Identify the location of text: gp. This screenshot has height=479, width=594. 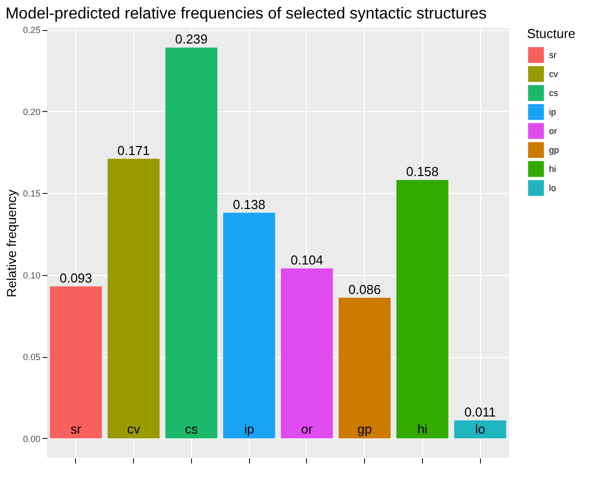
(364, 428).